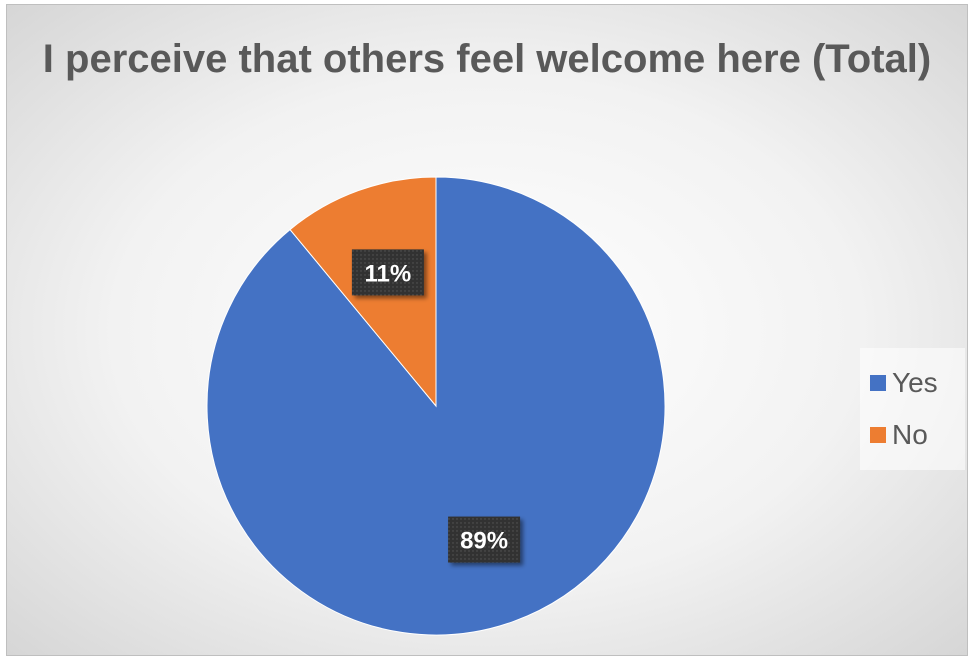 This screenshot has width=974, height=660. I want to click on legend-label-yes: Yes, so click(915, 382).